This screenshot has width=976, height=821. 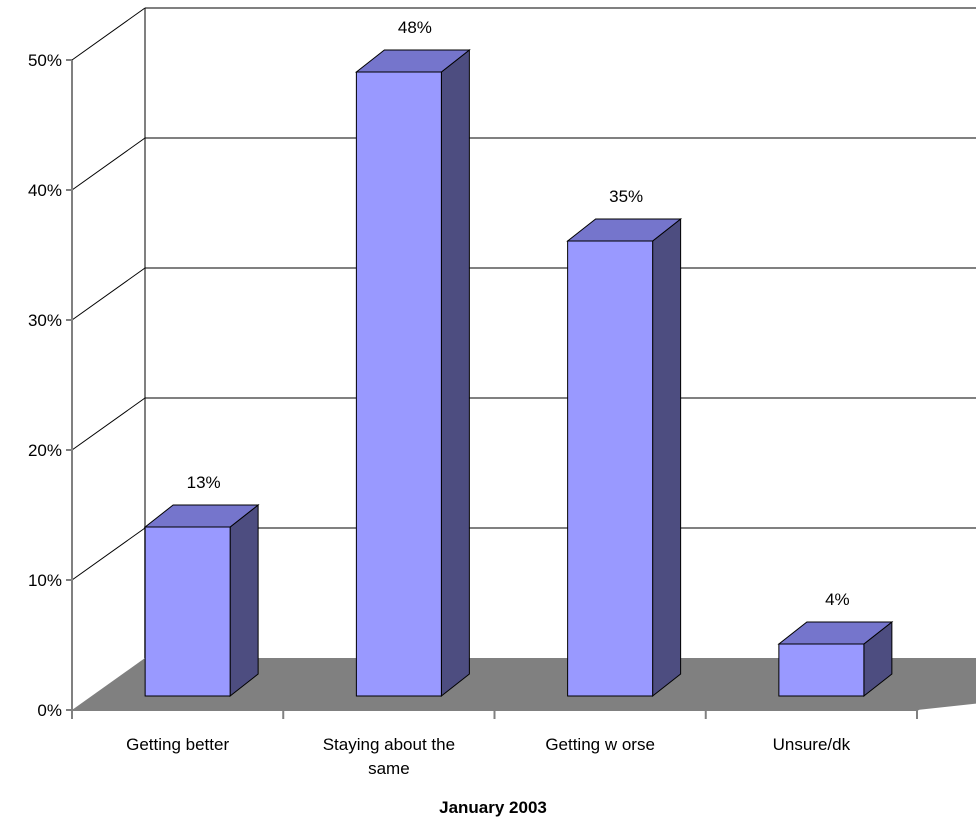 I want to click on x-tick-label-line: Unsure/dk, so click(x=812, y=744).